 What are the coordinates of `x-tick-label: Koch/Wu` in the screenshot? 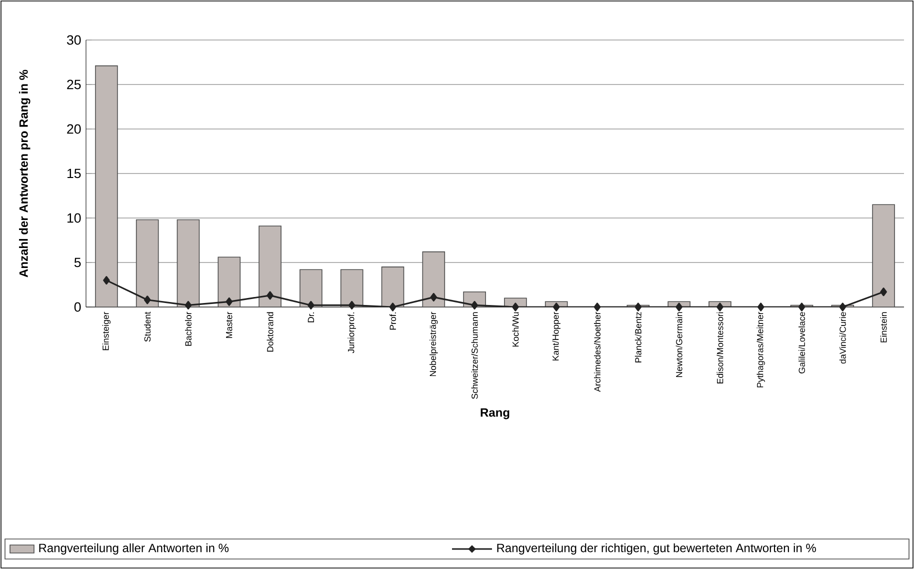 It's located at (515, 329).